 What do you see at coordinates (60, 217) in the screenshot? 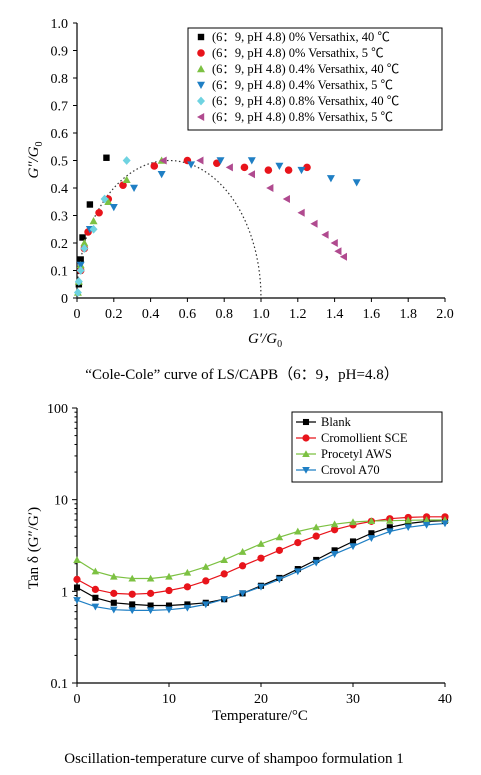
I see `y-tick-label: 0.3` at bounding box center [60, 217].